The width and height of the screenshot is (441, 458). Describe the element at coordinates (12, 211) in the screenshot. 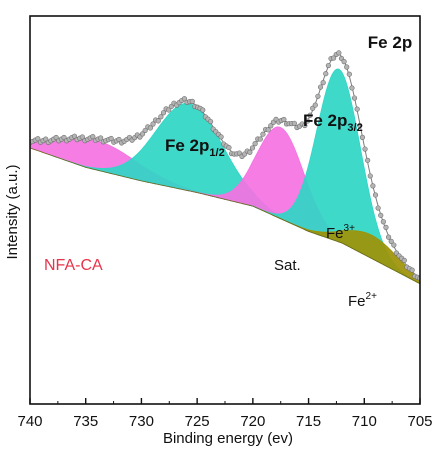

I see `y-axis-label: Intensity (a.u.)` at that location.